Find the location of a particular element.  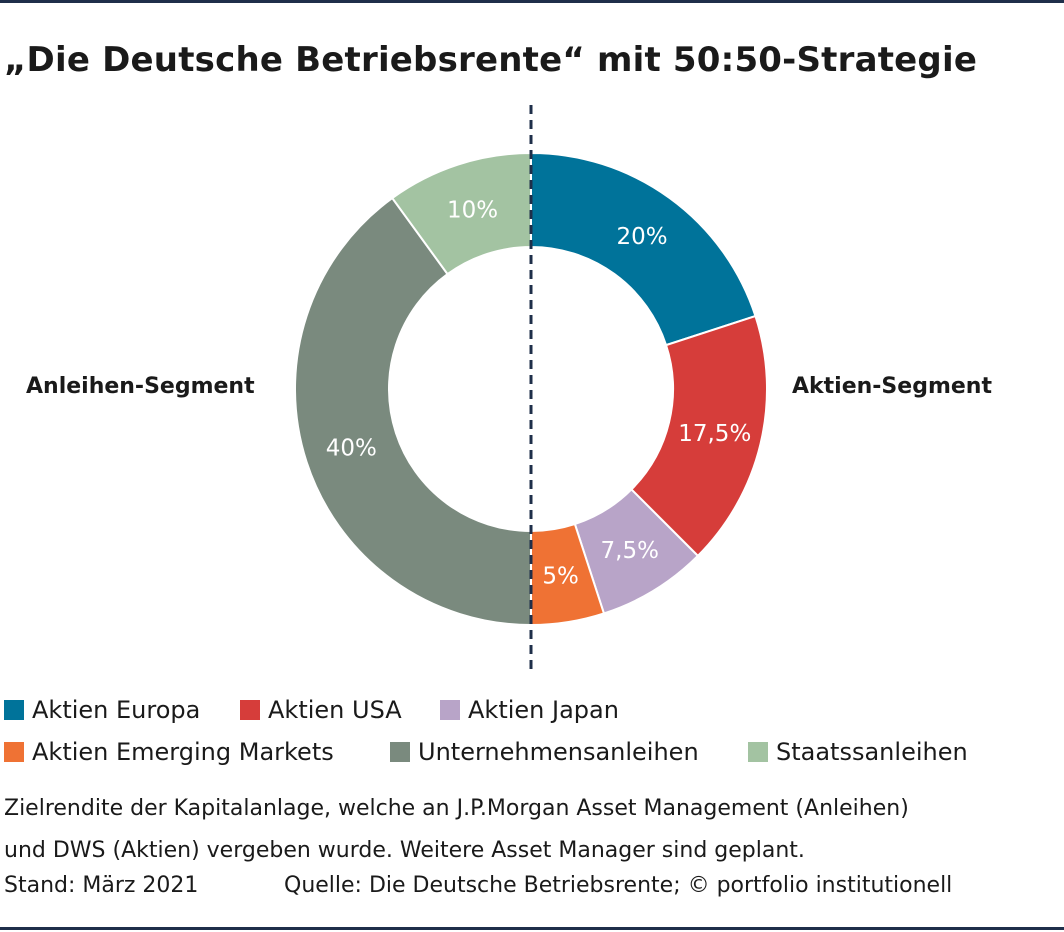

legend-item: Aktien Emerging Markets is located at coordinates (169, 752).